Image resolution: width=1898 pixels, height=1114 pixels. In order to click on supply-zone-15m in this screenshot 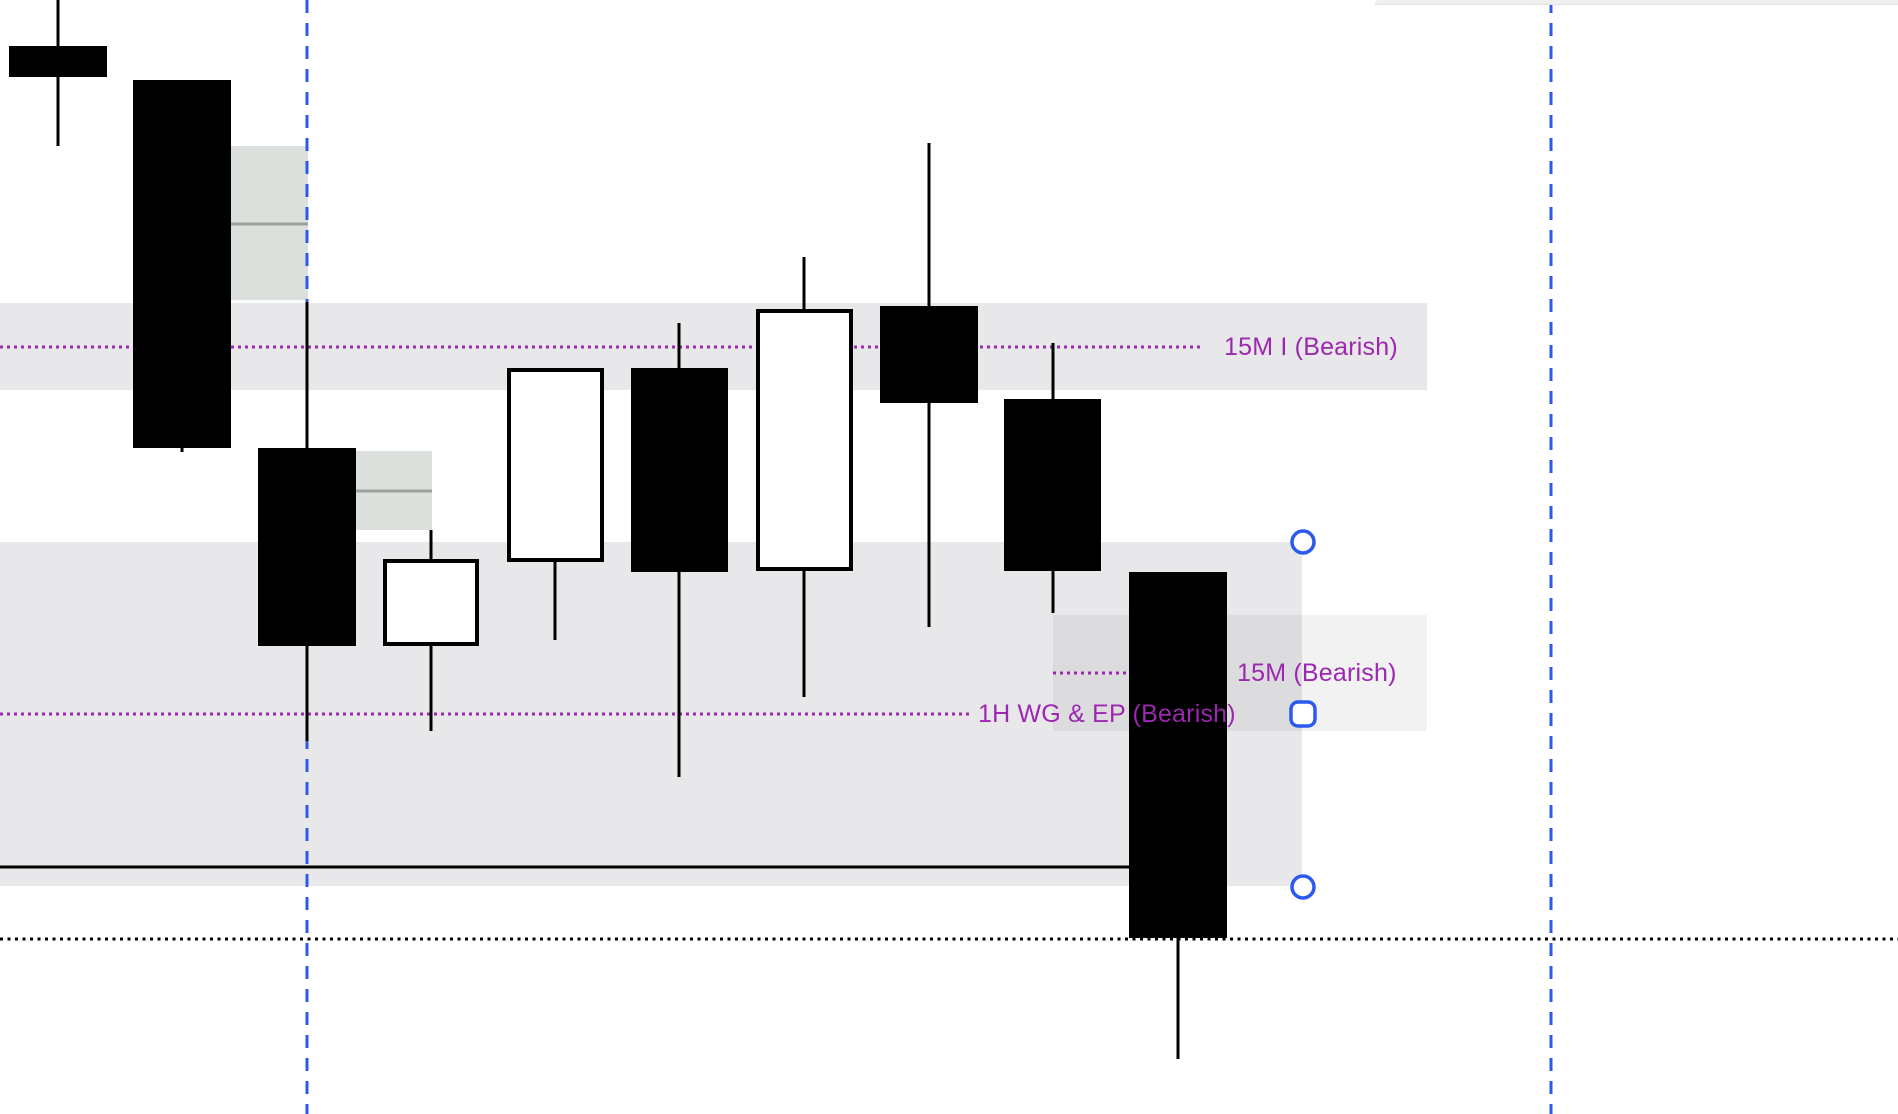, I will do `click(1240, 673)`.